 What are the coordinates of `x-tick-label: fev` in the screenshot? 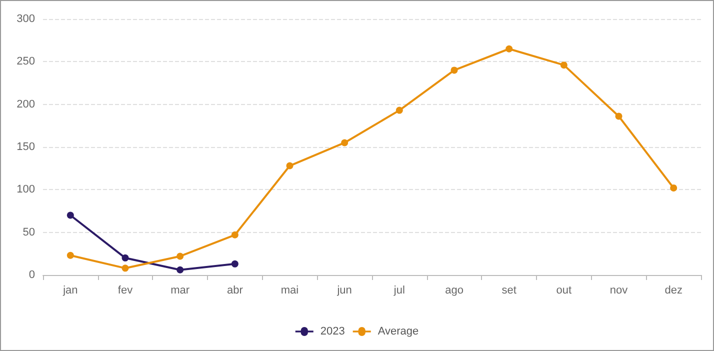 It's located at (126, 290).